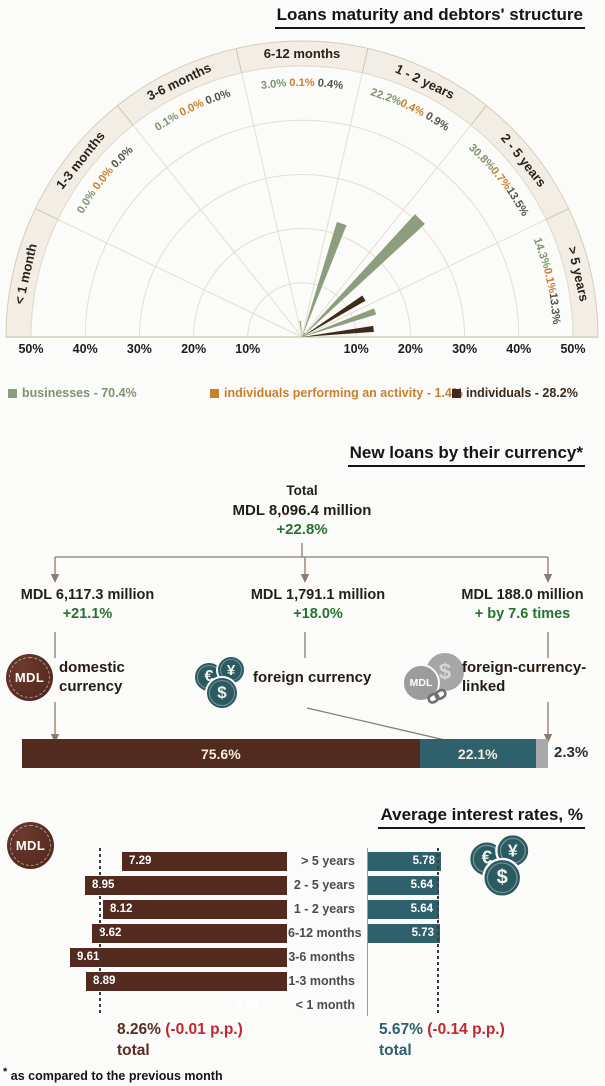 The height and width of the screenshot is (1086, 605). What do you see at coordinates (92, 677) in the screenshot?
I see `domestic-currency-label: domestic currency` at bounding box center [92, 677].